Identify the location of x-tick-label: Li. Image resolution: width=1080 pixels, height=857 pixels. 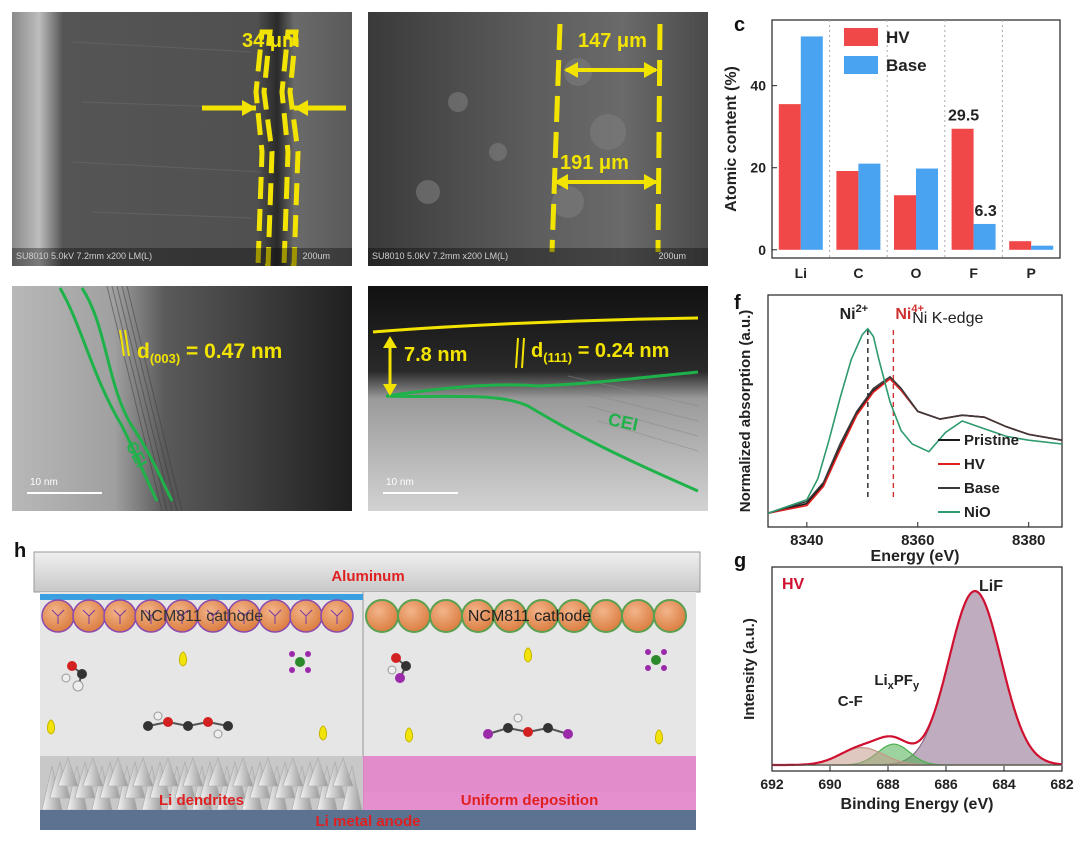
(801, 273).